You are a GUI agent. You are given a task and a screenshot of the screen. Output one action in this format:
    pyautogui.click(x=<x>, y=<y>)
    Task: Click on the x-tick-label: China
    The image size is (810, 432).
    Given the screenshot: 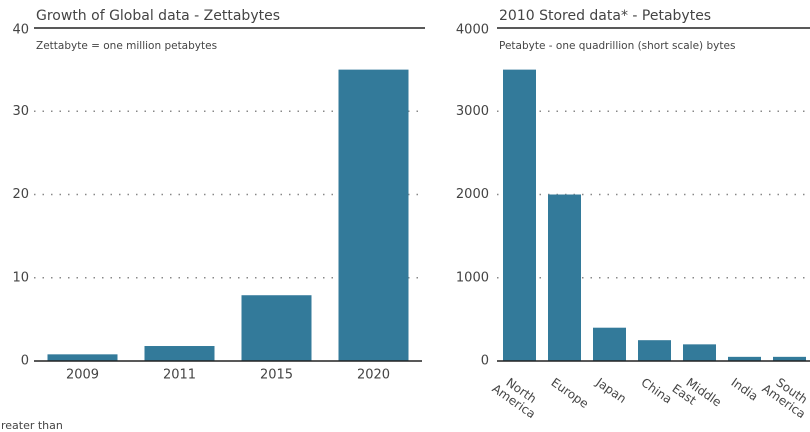 What is the action you would take?
    pyautogui.click(x=657, y=390)
    